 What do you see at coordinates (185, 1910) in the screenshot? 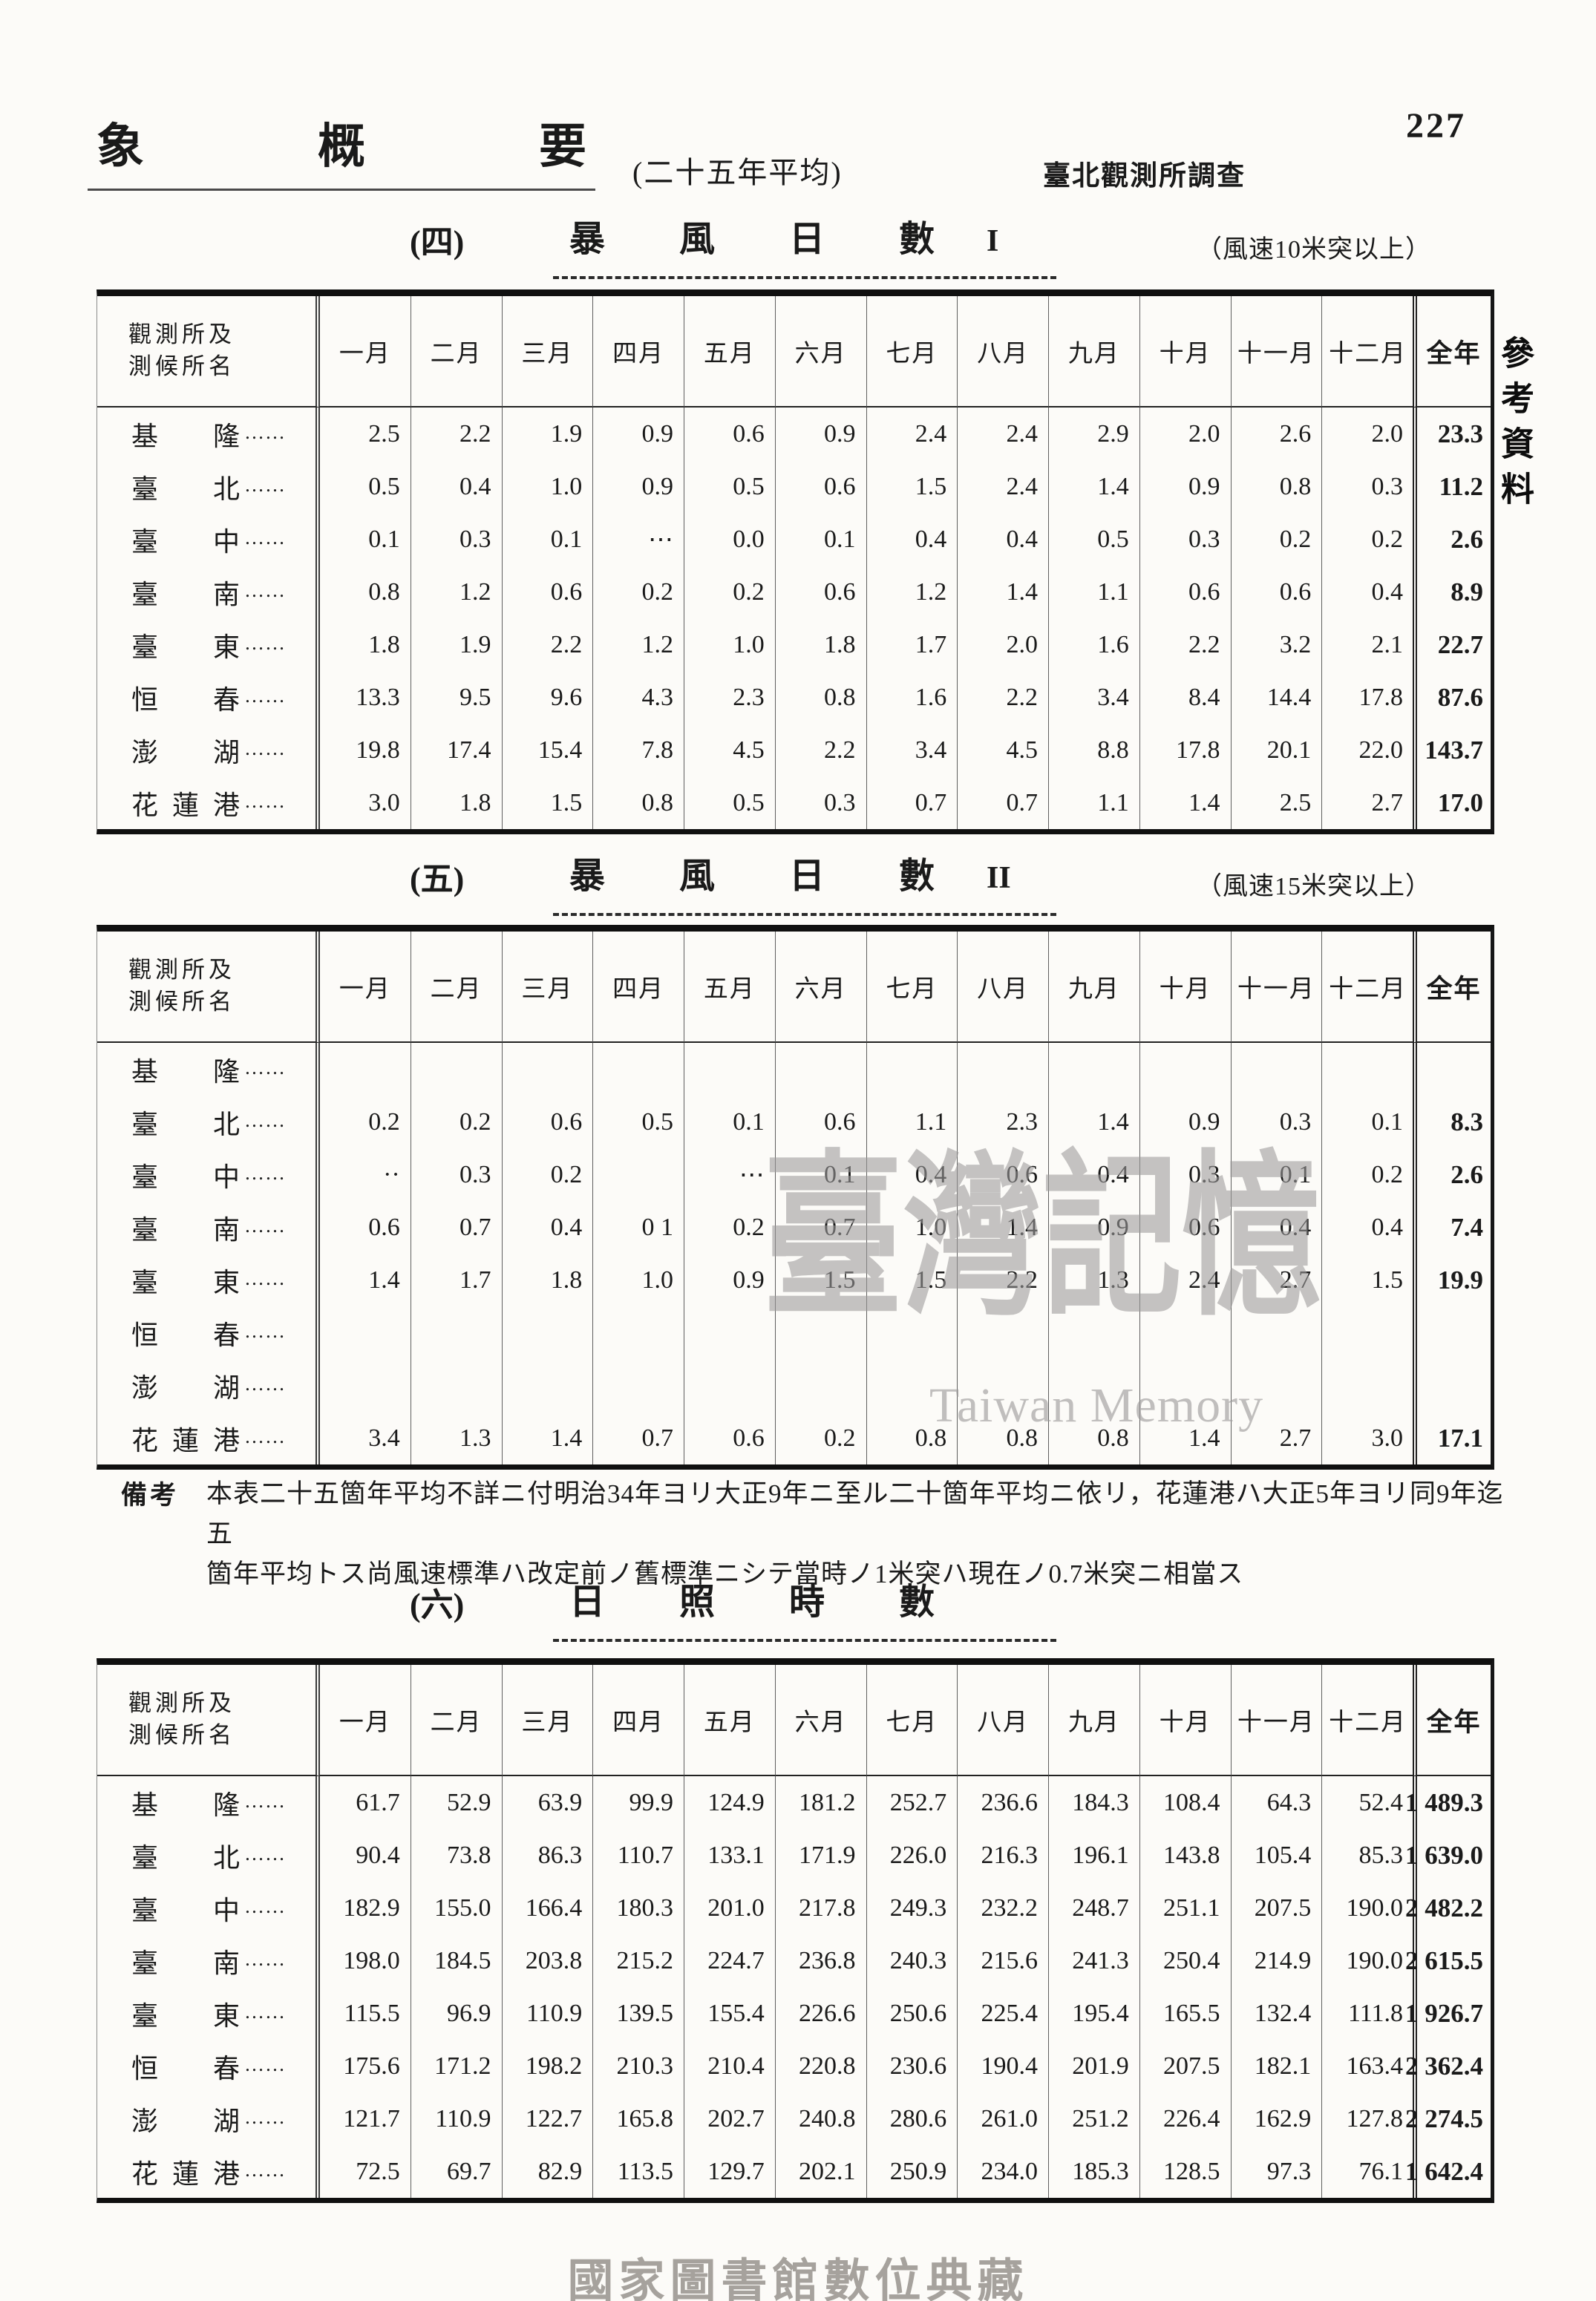
I see `station-name: 臺中` at bounding box center [185, 1910].